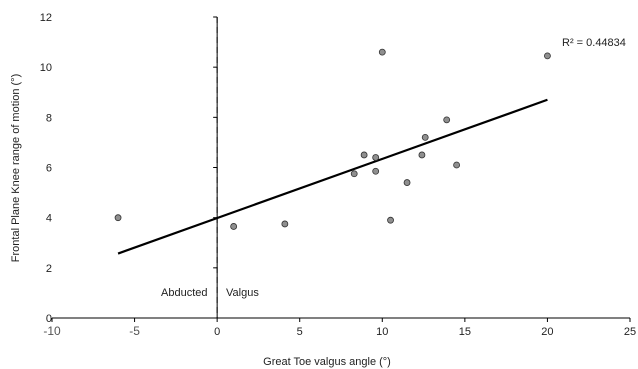 Image resolution: width=638 pixels, height=369 pixels. Describe the element at coordinates (242, 293) in the screenshot. I see `valgus-label: Valgus` at that location.